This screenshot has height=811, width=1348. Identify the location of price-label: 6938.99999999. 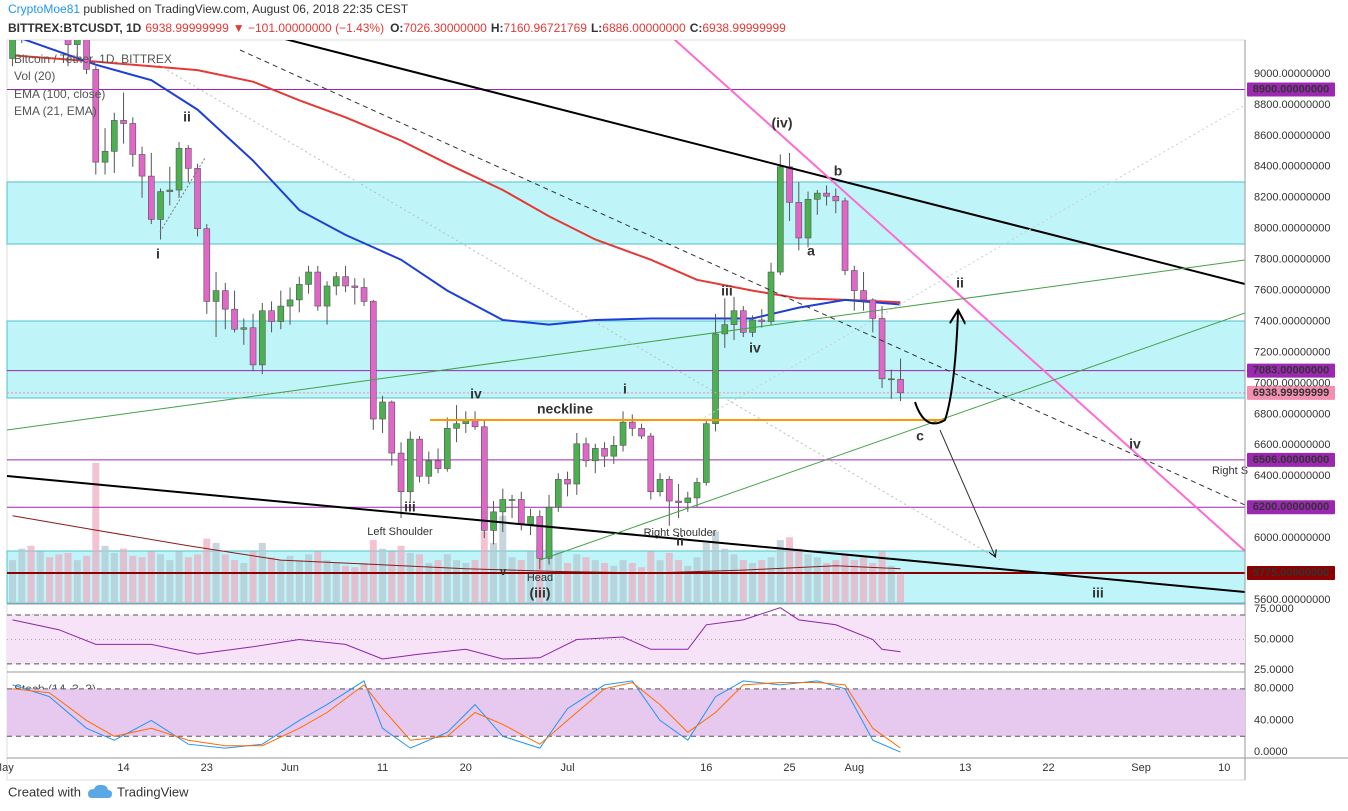
(1291, 393).